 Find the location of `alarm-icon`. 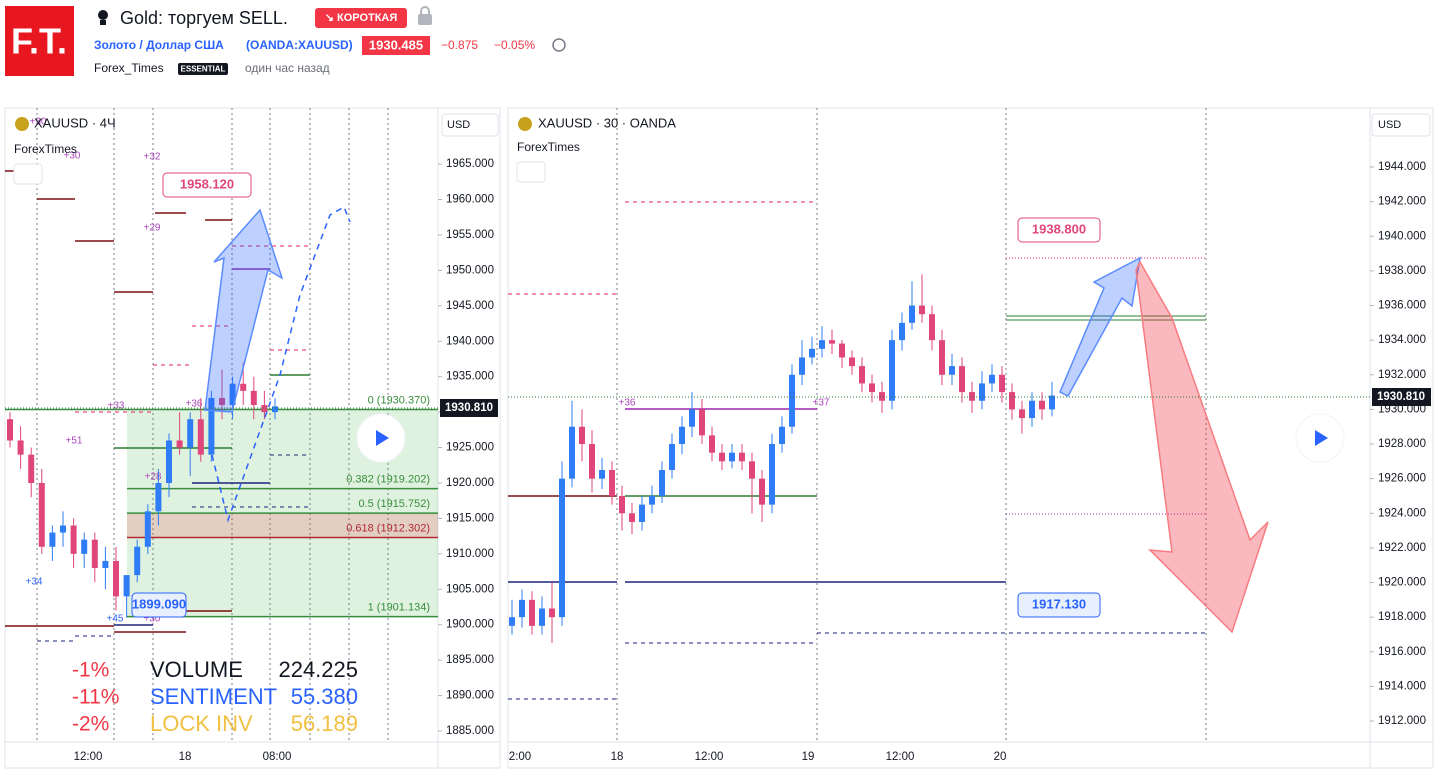

alarm-icon is located at coordinates (559, 45).